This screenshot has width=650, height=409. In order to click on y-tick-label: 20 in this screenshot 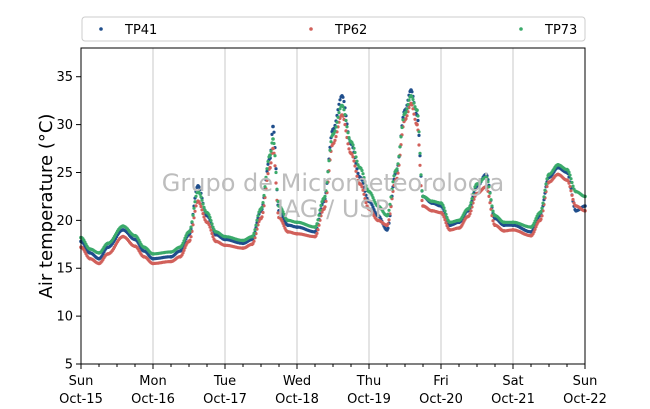, I will do `click(64, 221)`.